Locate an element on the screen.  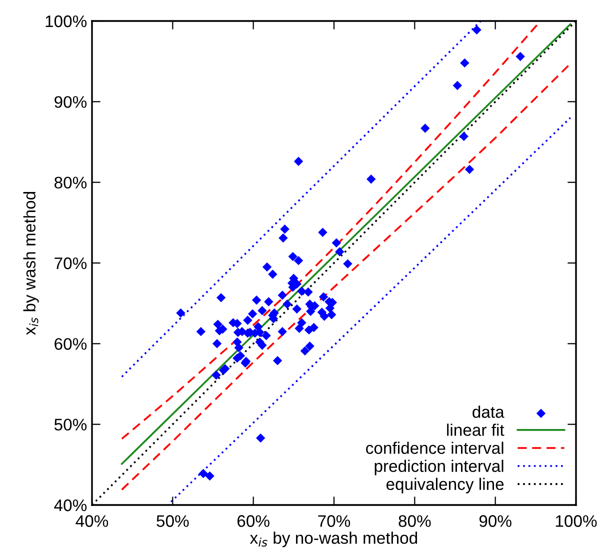
y-tick-label: 80% is located at coordinates (70, 182).